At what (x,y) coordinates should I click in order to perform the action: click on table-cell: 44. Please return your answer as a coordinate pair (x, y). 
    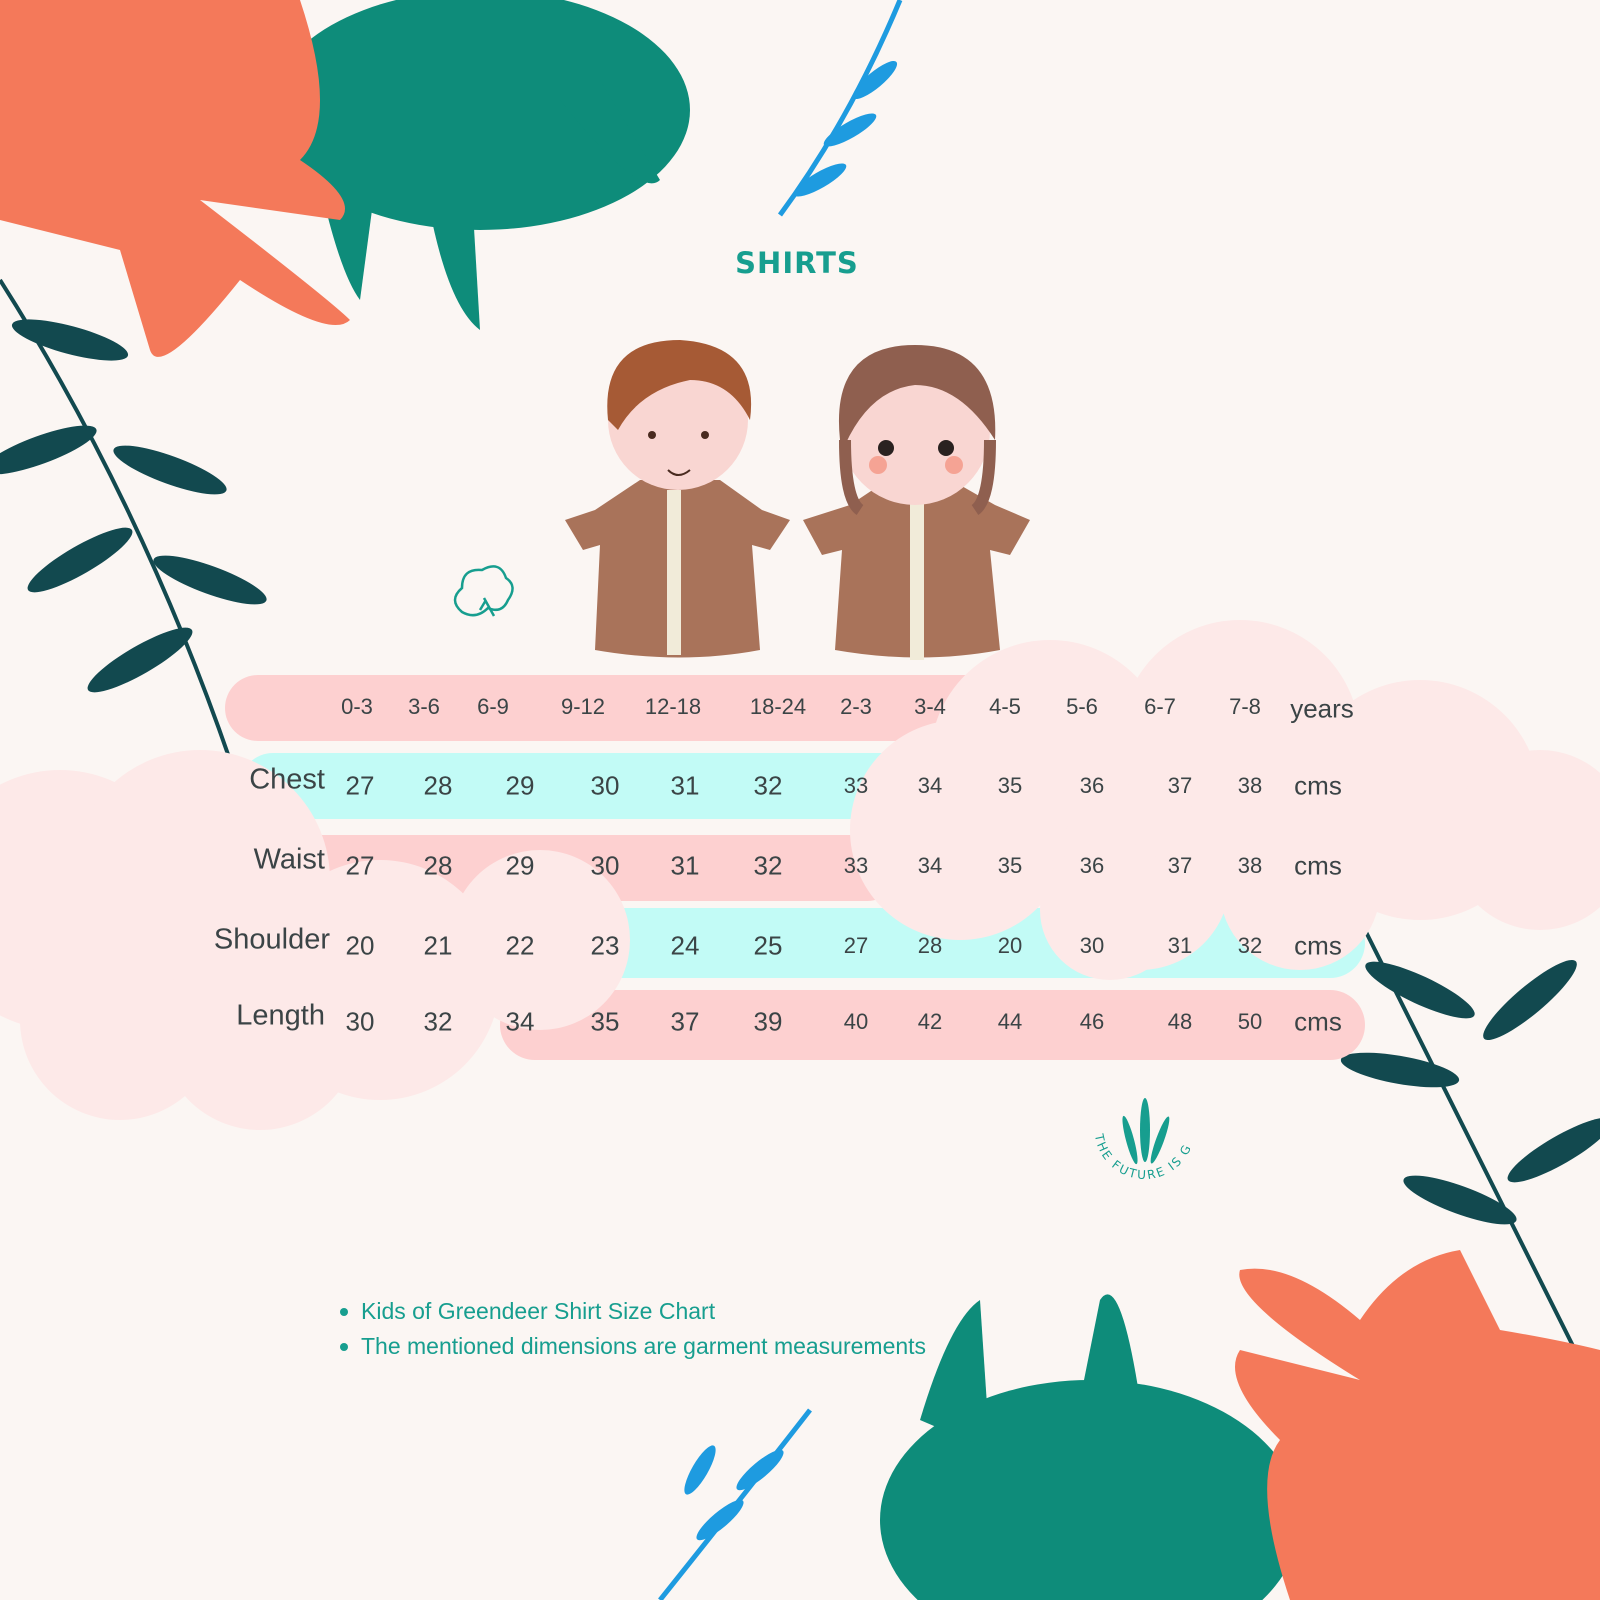
    Looking at the image, I should click on (1010, 1021).